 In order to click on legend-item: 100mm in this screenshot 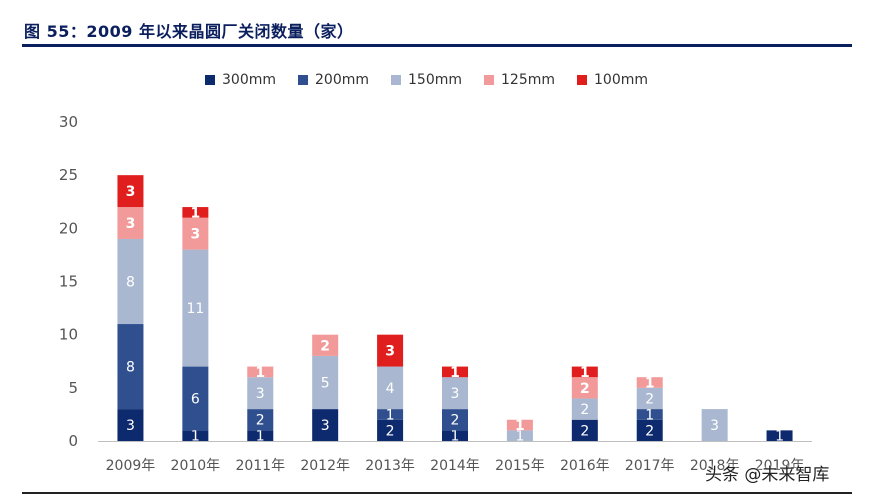, I will do `click(612, 80)`.